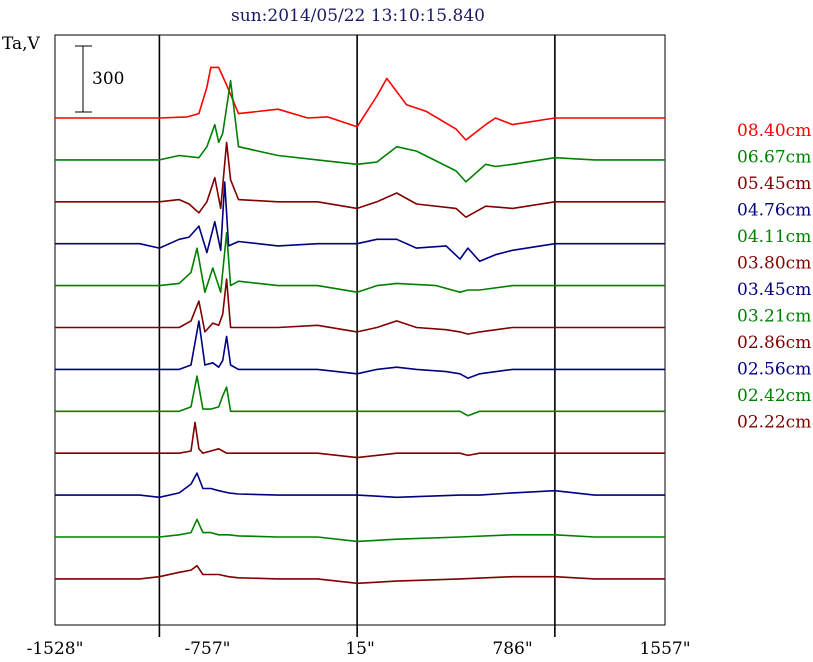 This screenshot has height=662, width=813. Describe the element at coordinates (774, 264) in the screenshot. I see `legend-entry-03.80cm: 03.80cm` at that location.